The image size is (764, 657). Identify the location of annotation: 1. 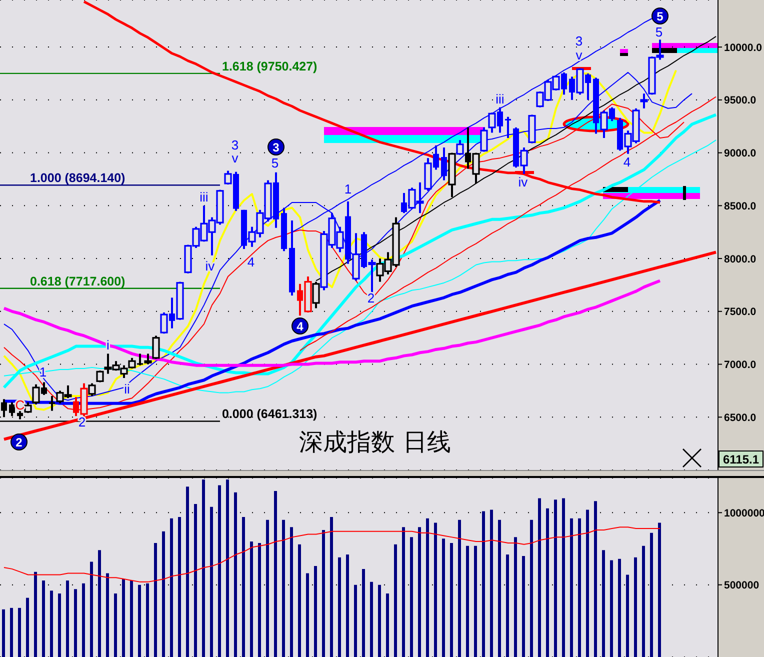
(348, 189).